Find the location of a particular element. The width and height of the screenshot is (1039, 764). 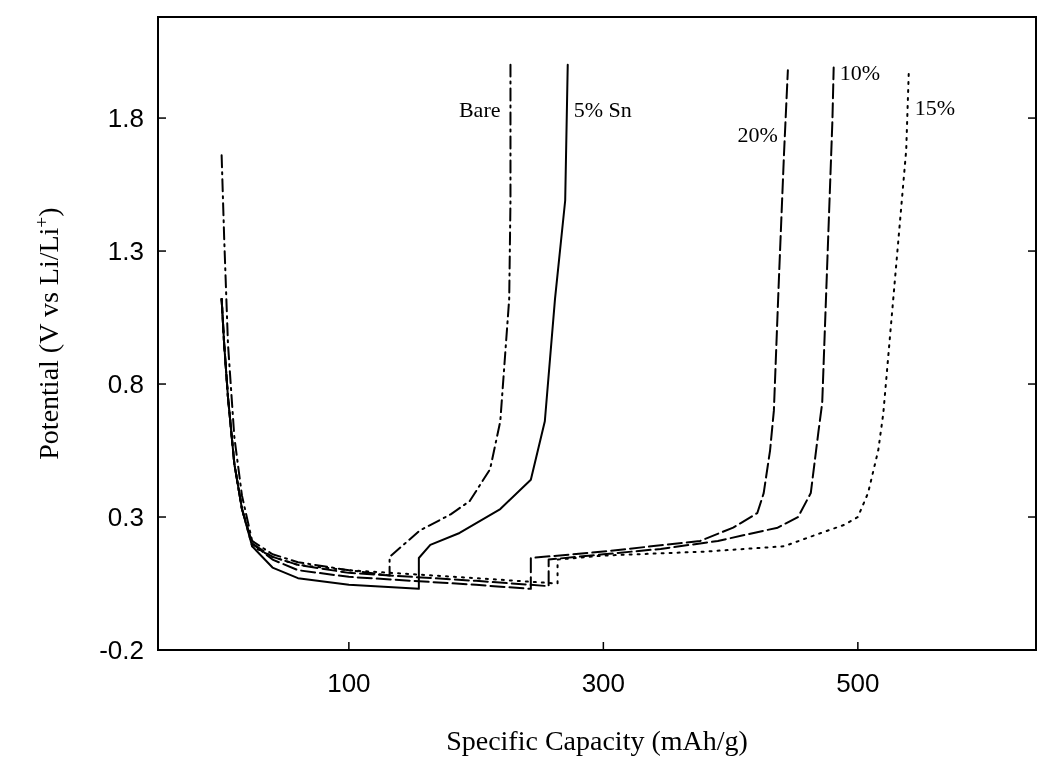

x-tick-label: 100 is located at coordinates (349, 683).